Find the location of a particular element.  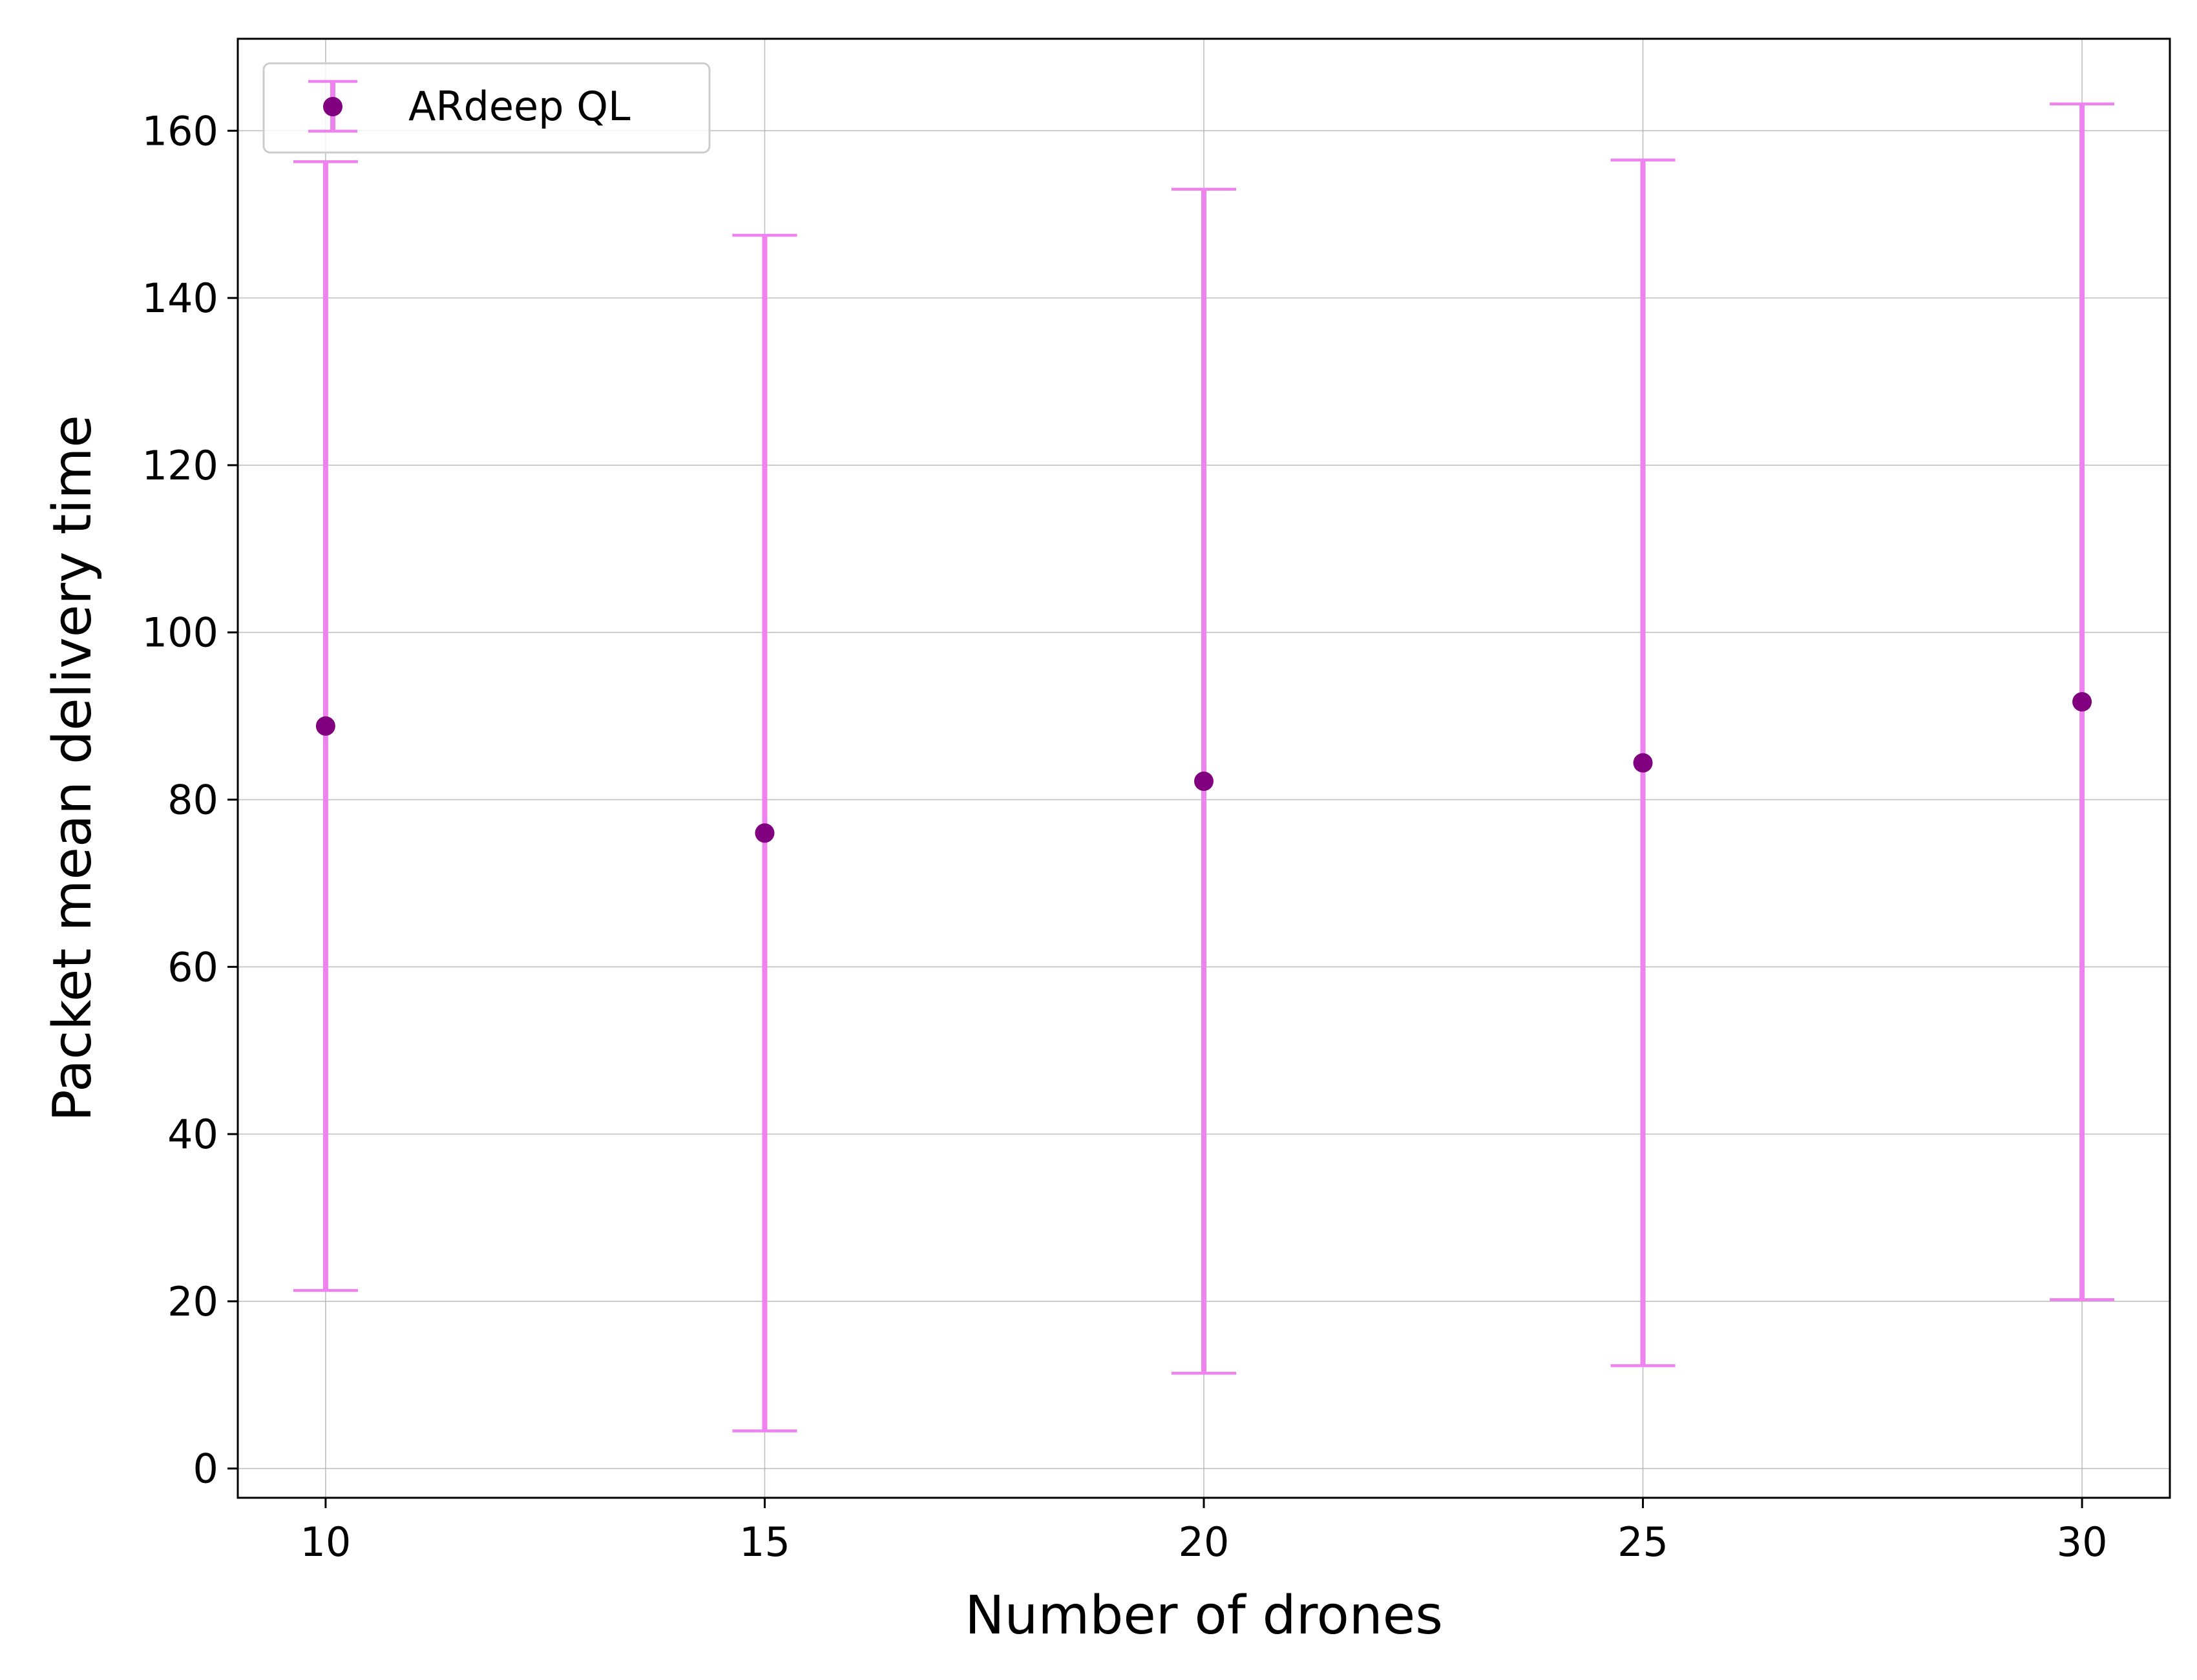

x-tick-label: 20 is located at coordinates (1204, 1542).